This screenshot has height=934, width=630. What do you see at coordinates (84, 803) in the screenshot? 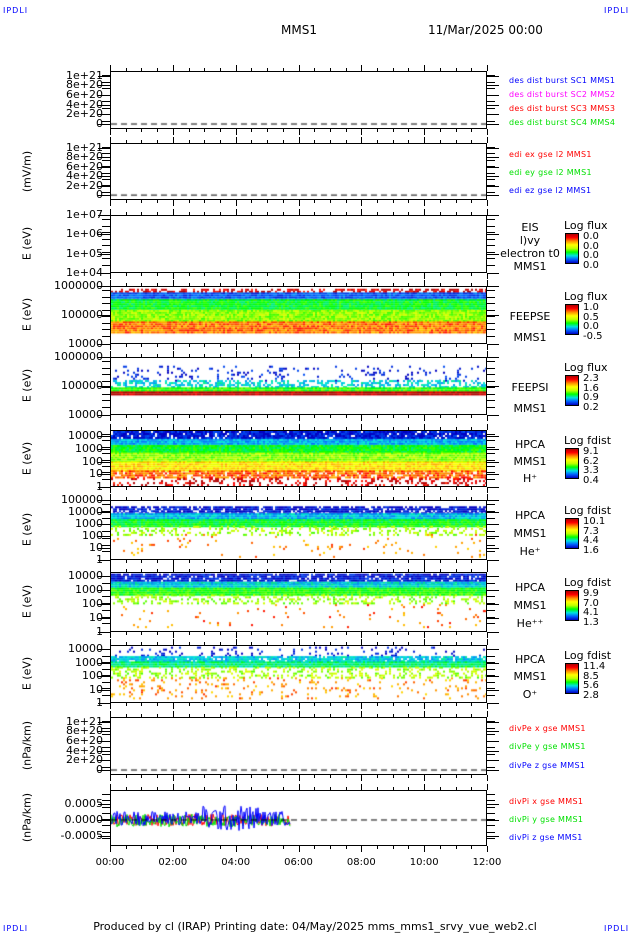
I see `y-tick-label: 0.0005` at bounding box center [84, 803].